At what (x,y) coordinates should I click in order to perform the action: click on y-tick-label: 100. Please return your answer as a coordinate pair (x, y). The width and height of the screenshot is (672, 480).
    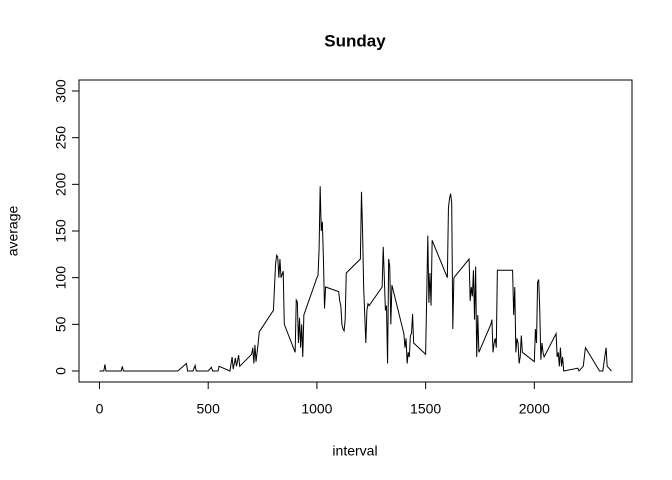
    Looking at the image, I should click on (61, 278).